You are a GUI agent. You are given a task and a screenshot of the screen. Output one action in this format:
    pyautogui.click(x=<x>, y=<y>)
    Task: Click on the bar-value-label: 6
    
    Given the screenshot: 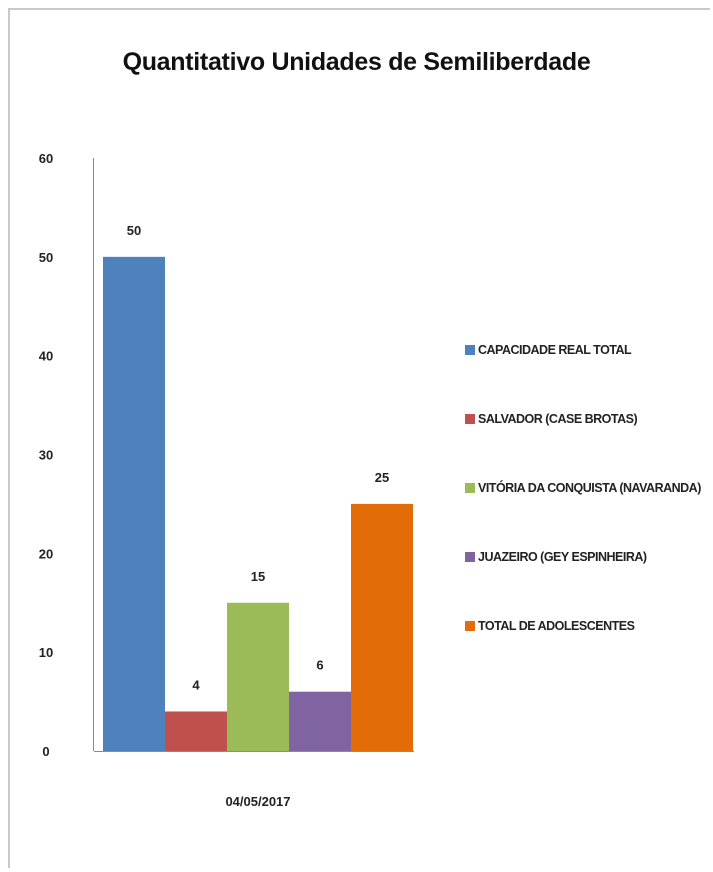 What is the action you would take?
    pyautogui.click(x=319, y=665)
    